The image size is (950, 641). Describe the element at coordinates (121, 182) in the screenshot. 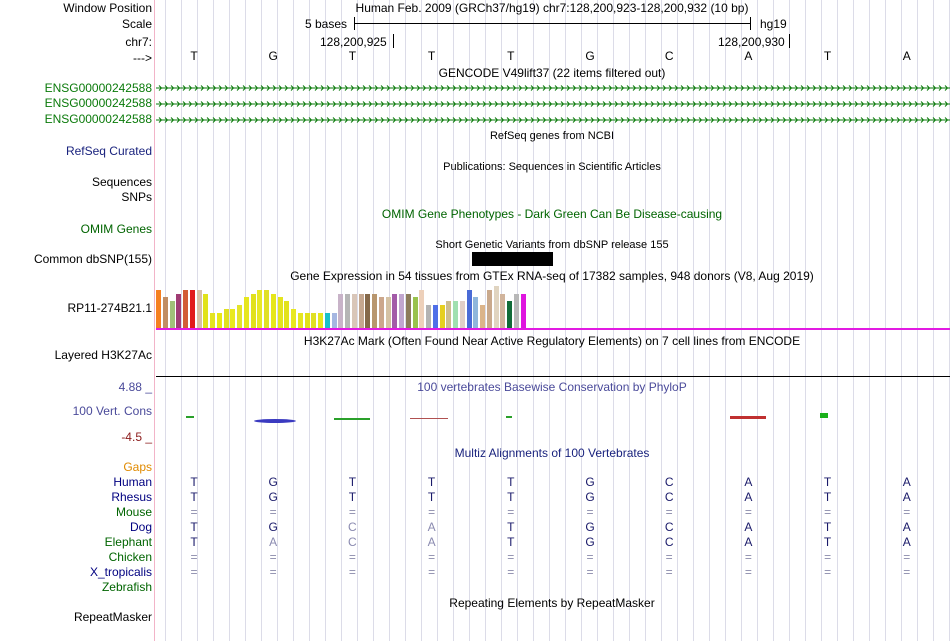

I see `sequences-label: Sequences` at that location.